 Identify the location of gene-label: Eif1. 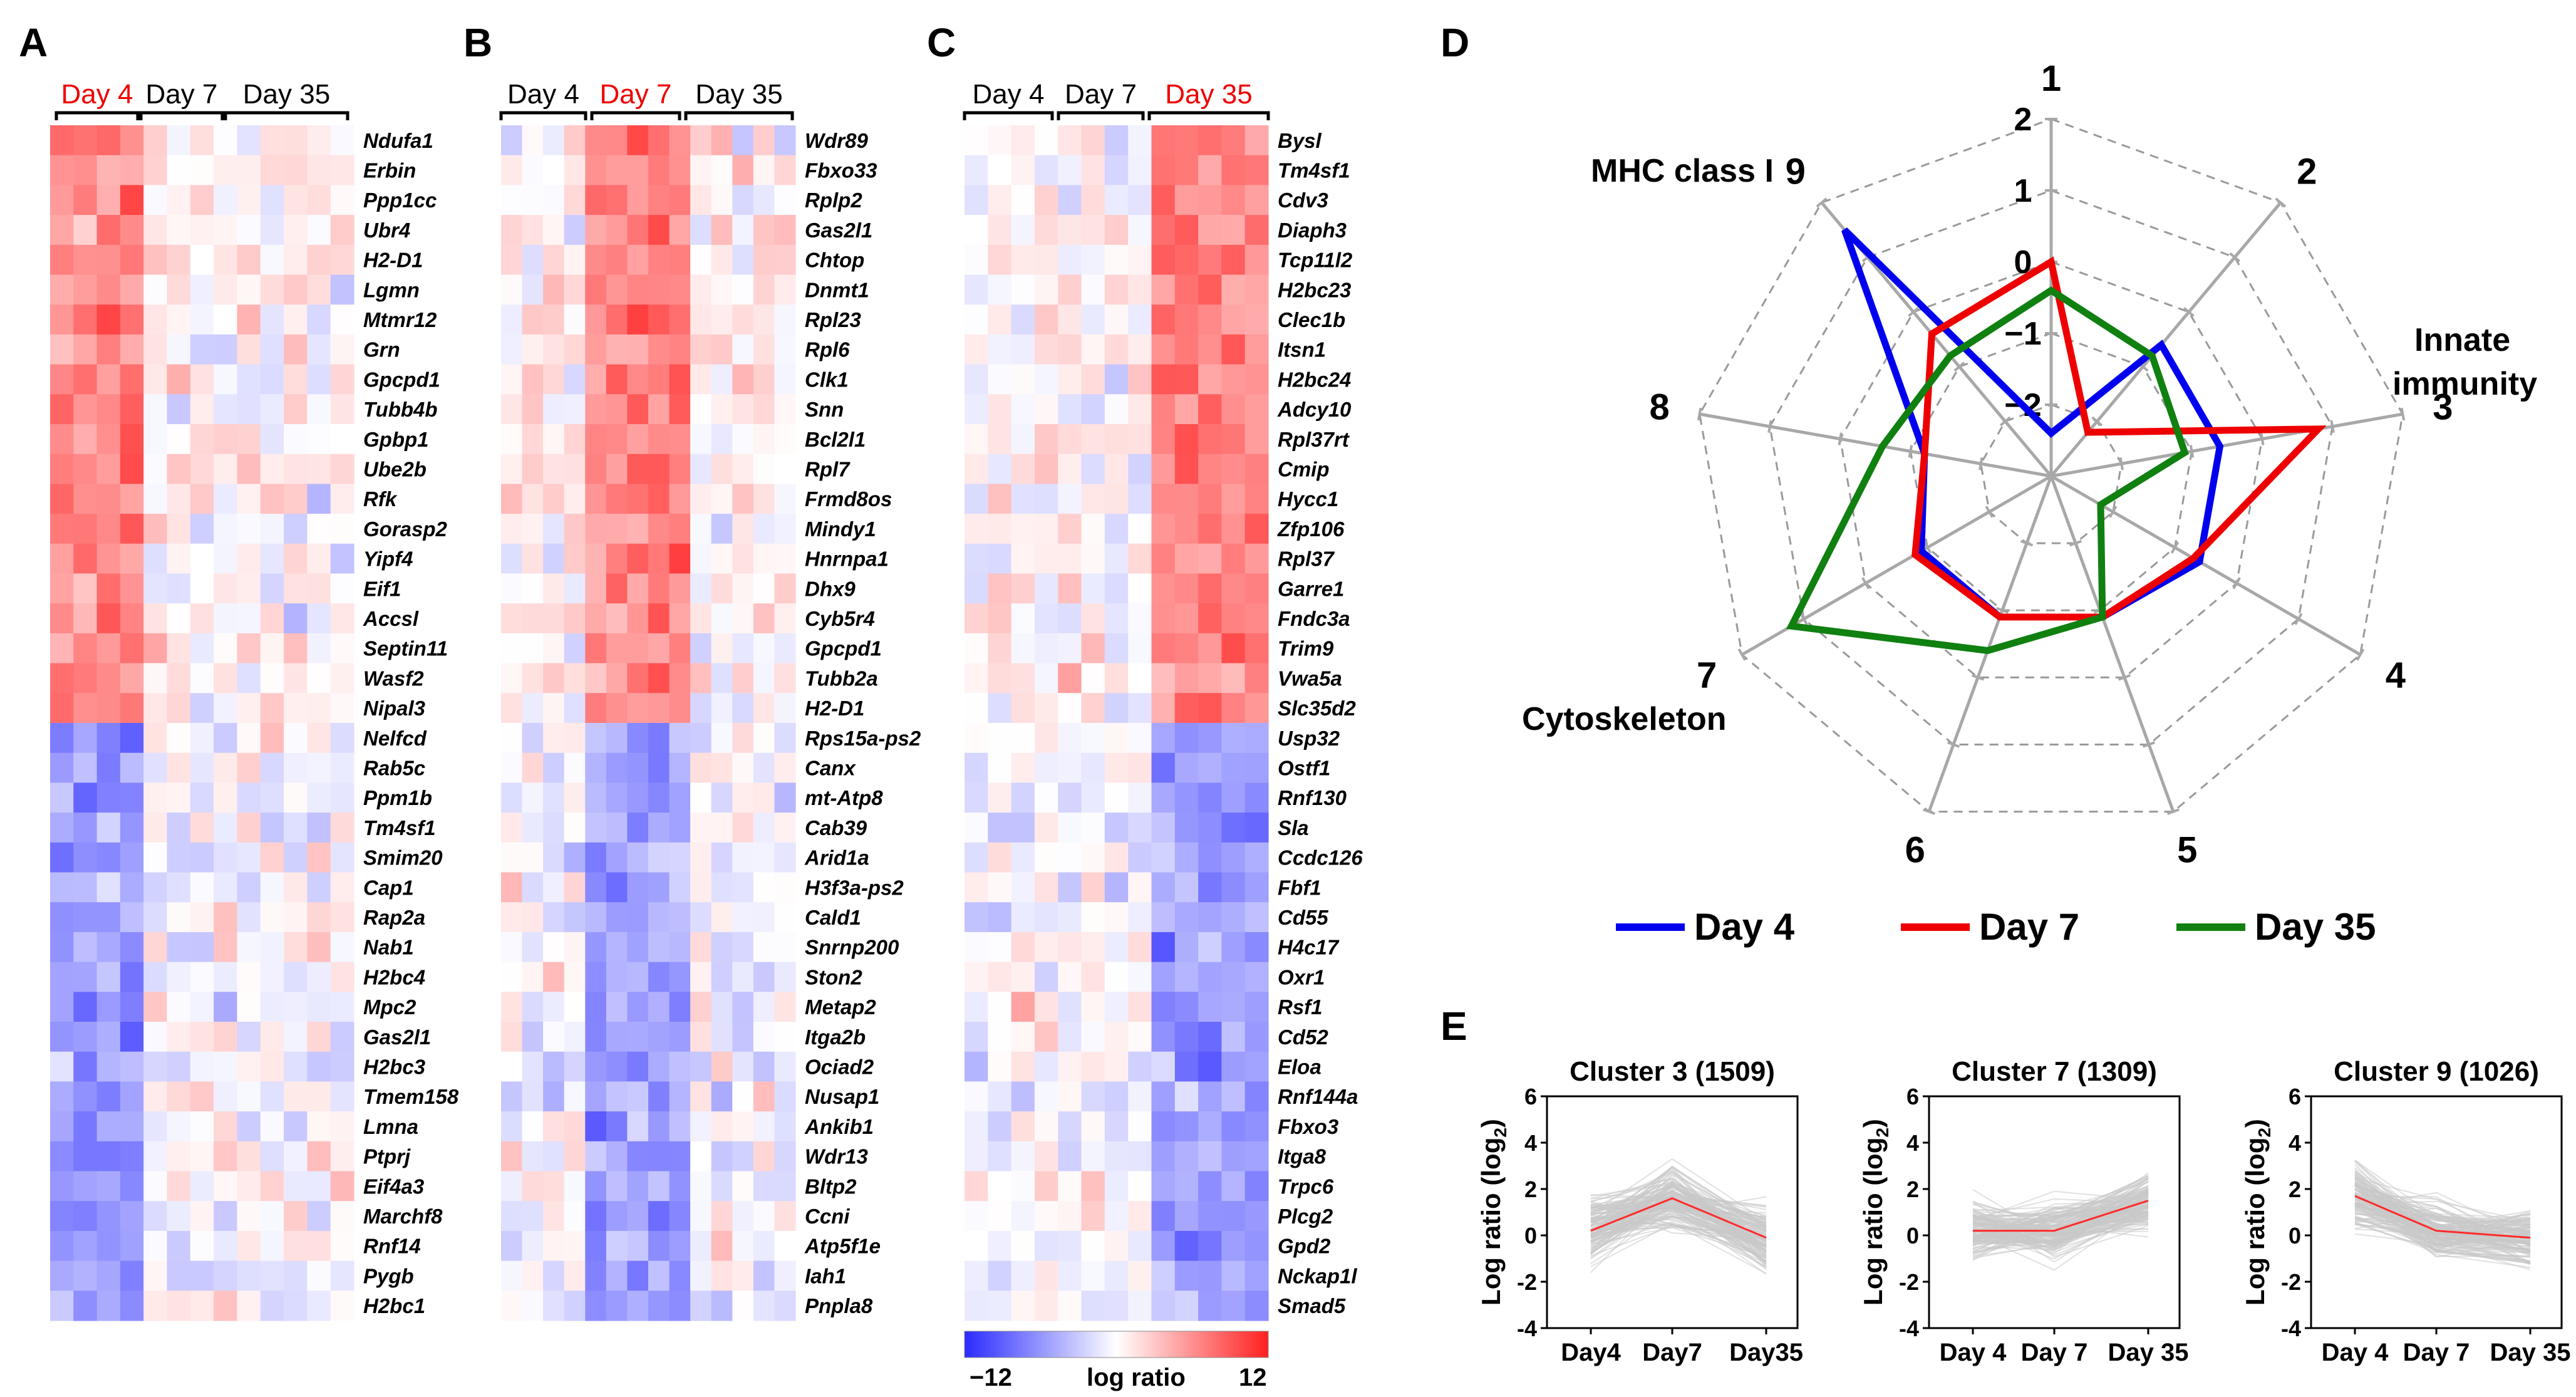
(382, 588).